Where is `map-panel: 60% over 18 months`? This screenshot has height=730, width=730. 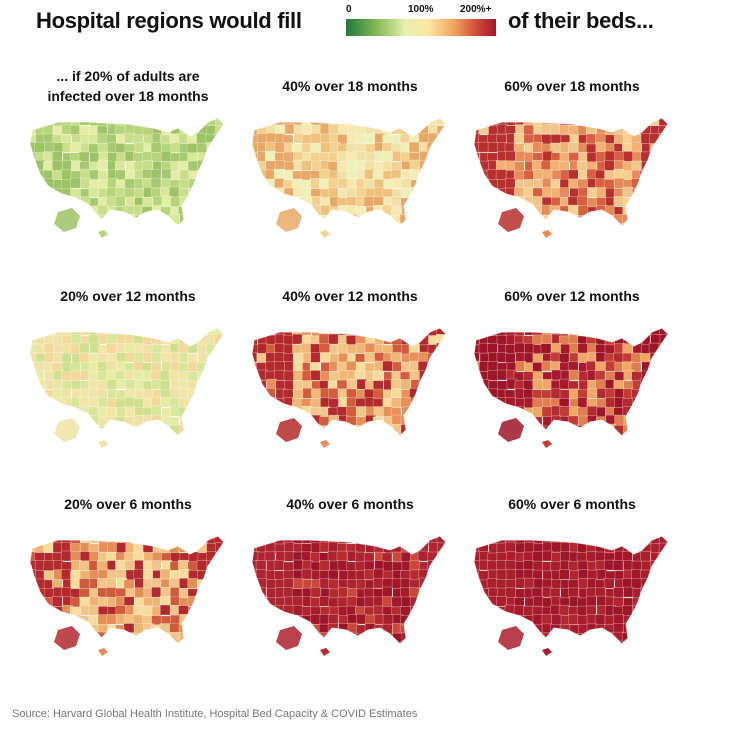
map-panel: 60% over 18 months is located at coordinates (572, 160).